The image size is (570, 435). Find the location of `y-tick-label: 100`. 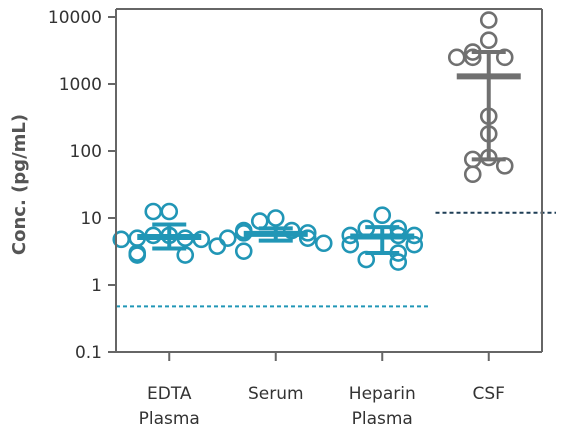

y-tick-label: 100 is located at coordinates (86, 152).